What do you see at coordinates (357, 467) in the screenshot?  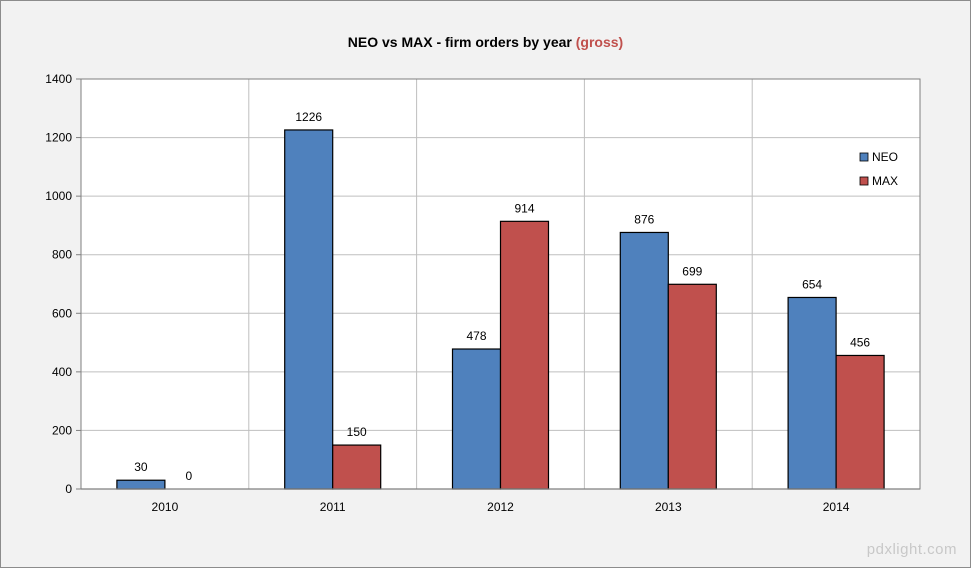 I see `bar-max-2011` at bounding box center [357, 467].